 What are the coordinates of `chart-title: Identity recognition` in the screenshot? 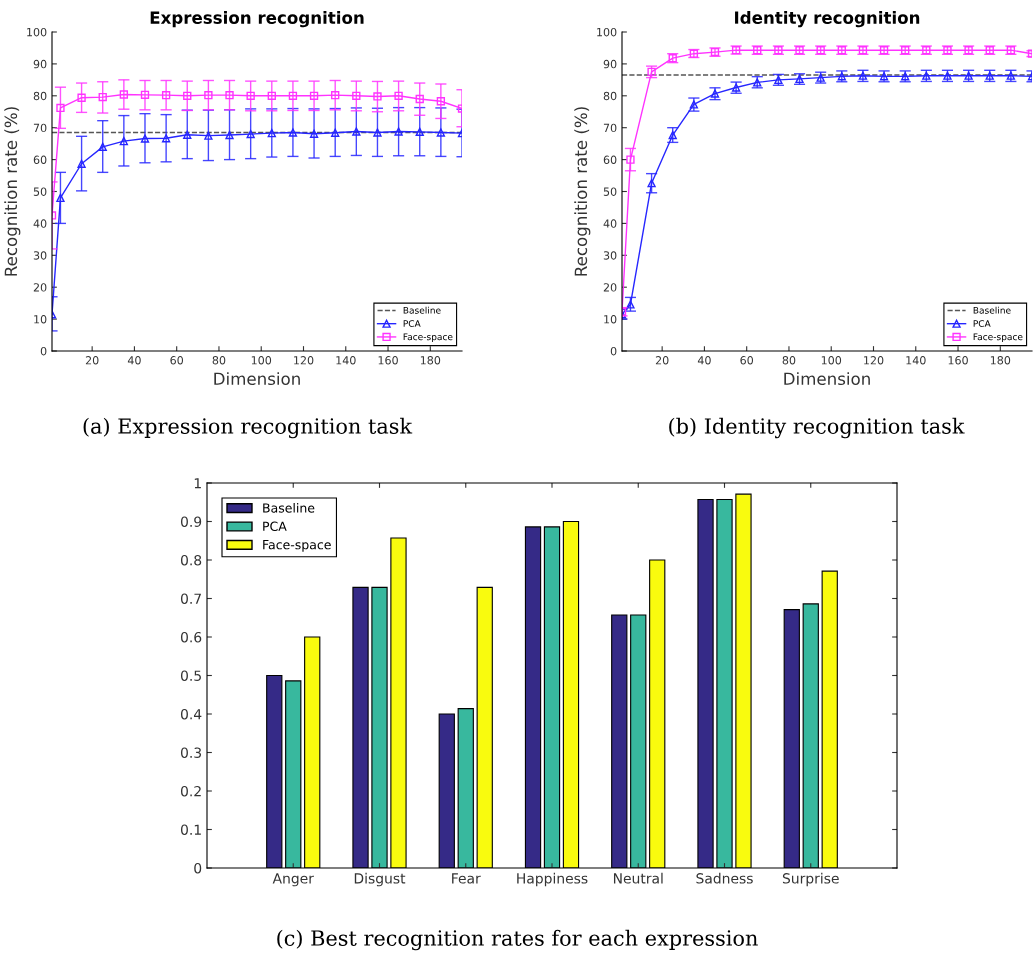 It's located at (827, 19).